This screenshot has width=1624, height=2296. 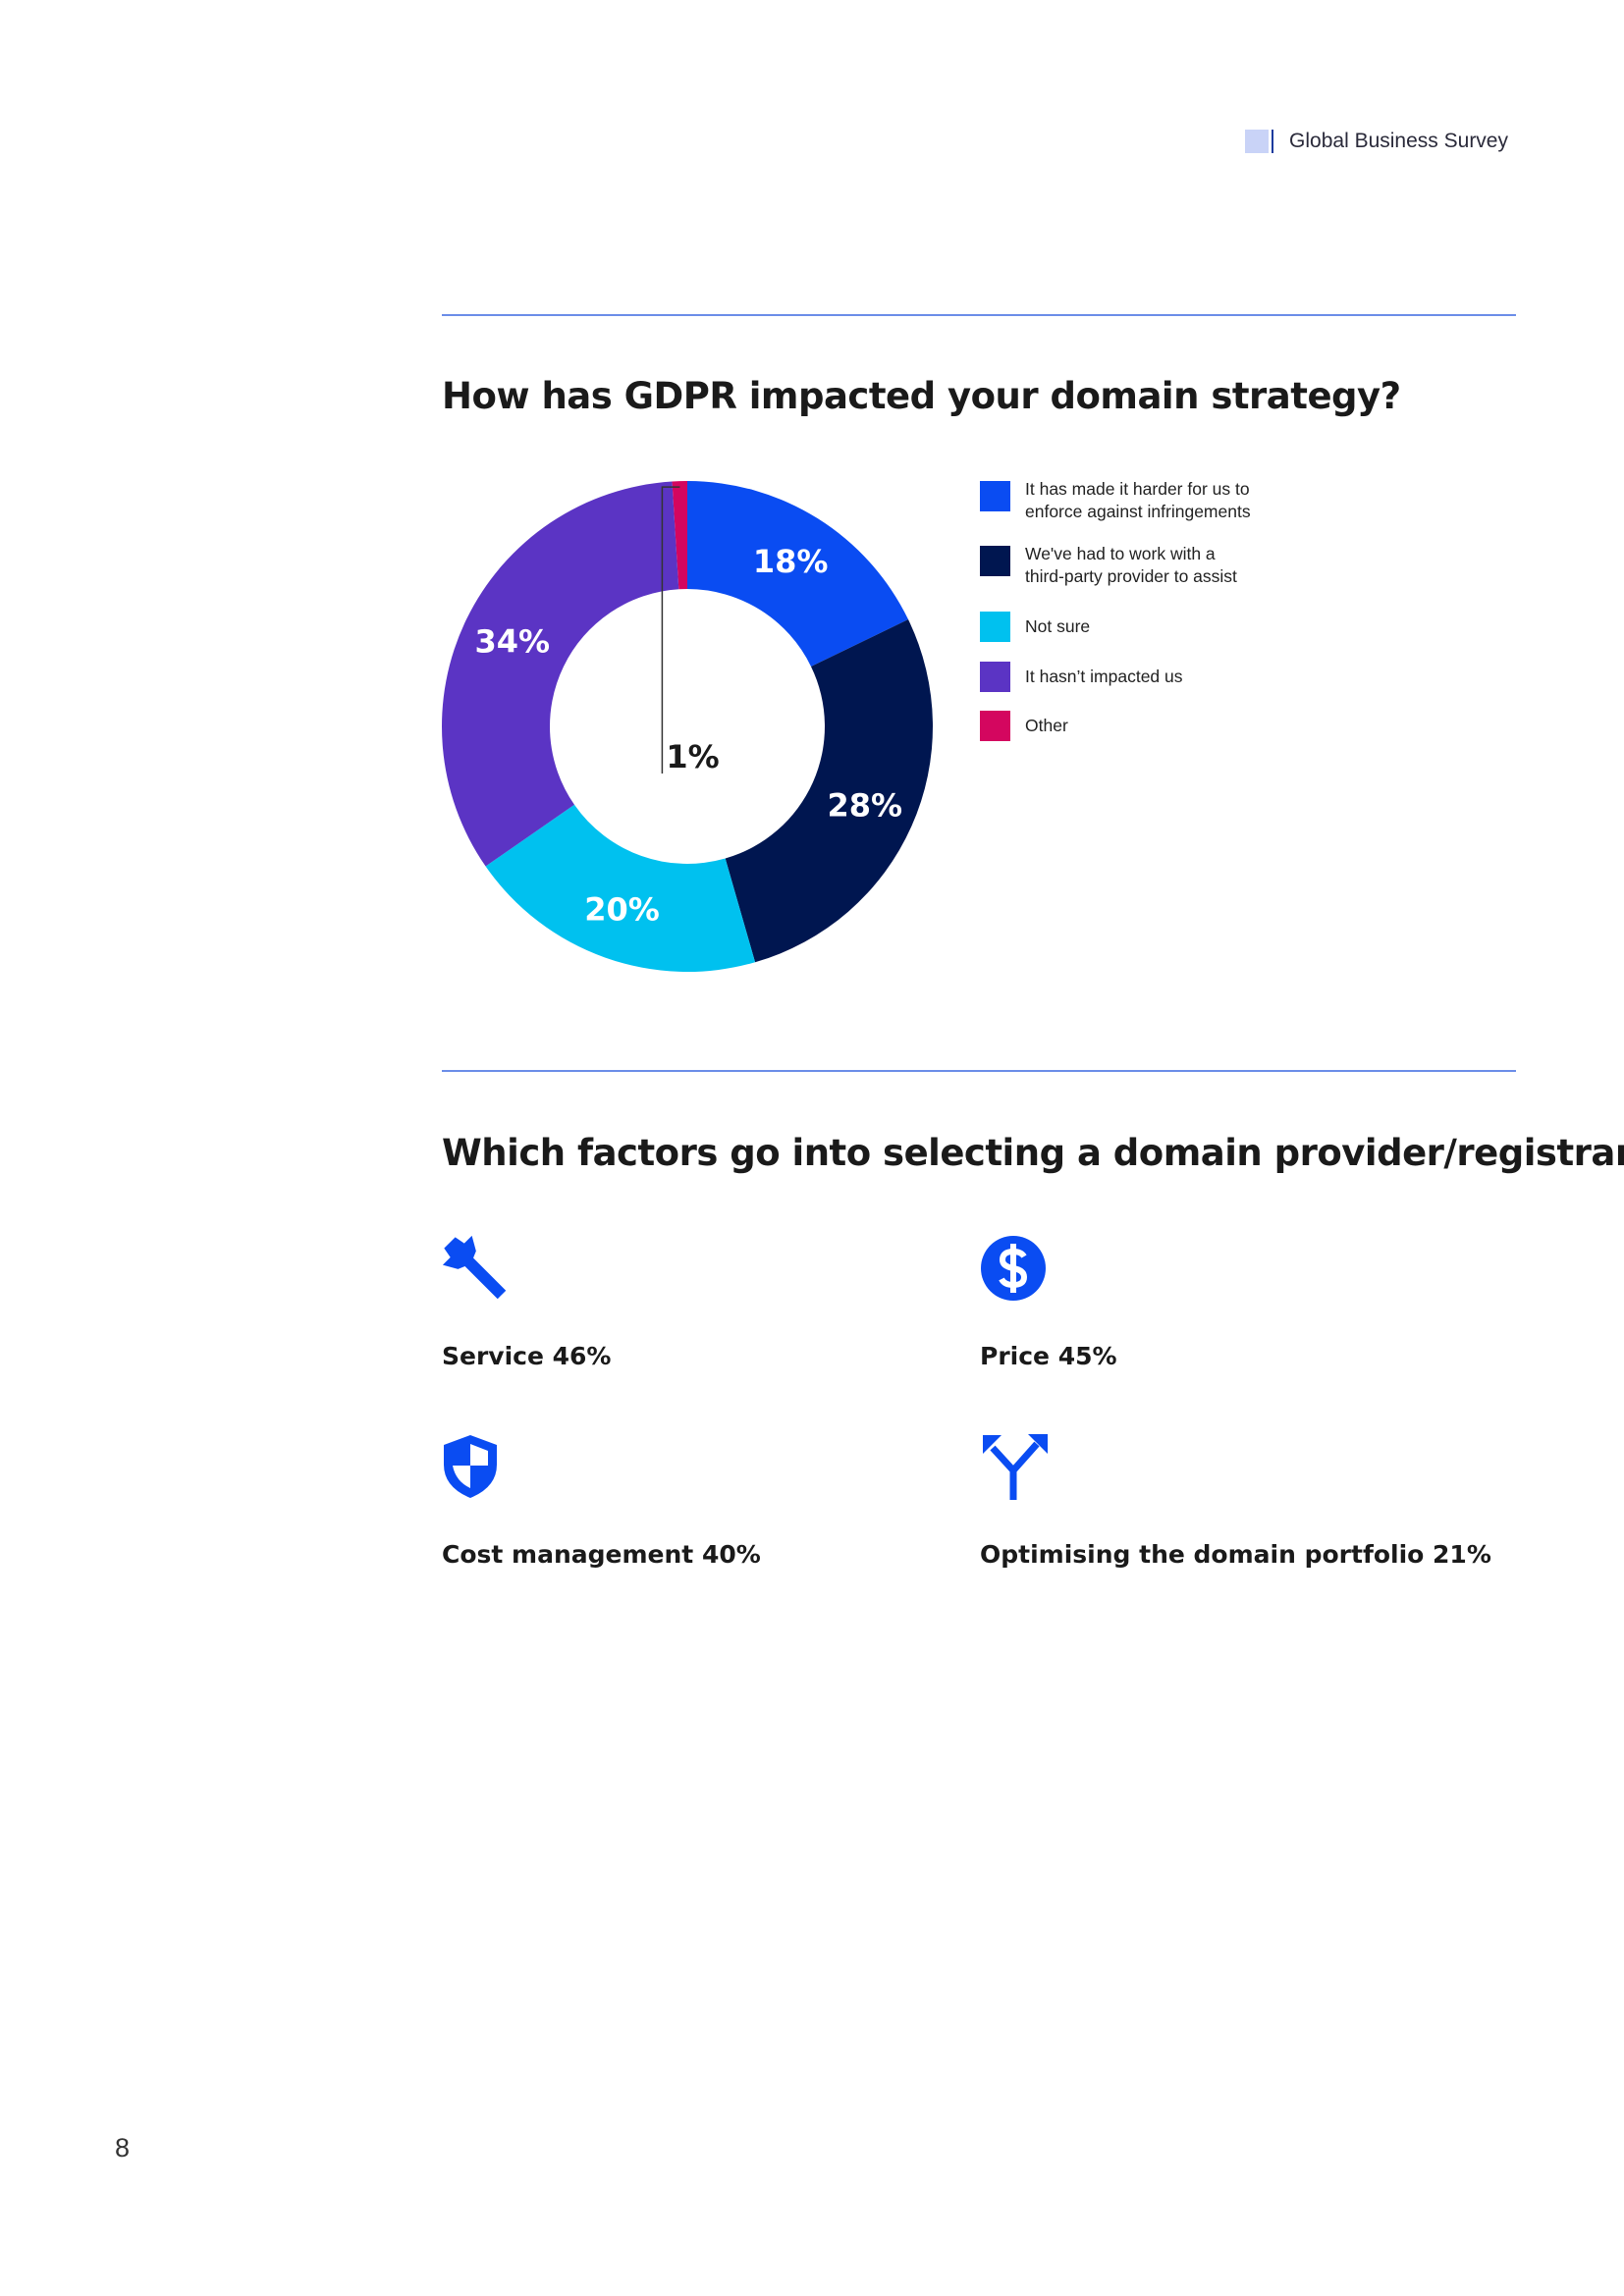 I want to click on legend-label-line2: third-party provider to assist, so click(x=1131, y=576).